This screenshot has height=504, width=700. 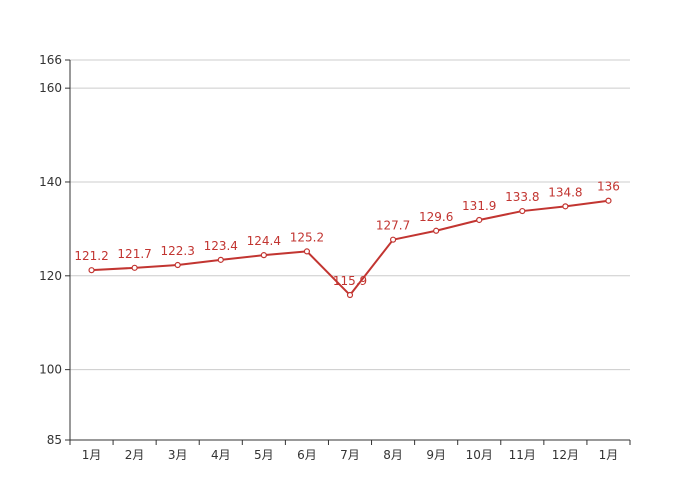 What do you see at coordinates (264, 241) in the screenshot?
I see `data-label: 124.4` at bounding box center [264, 241].